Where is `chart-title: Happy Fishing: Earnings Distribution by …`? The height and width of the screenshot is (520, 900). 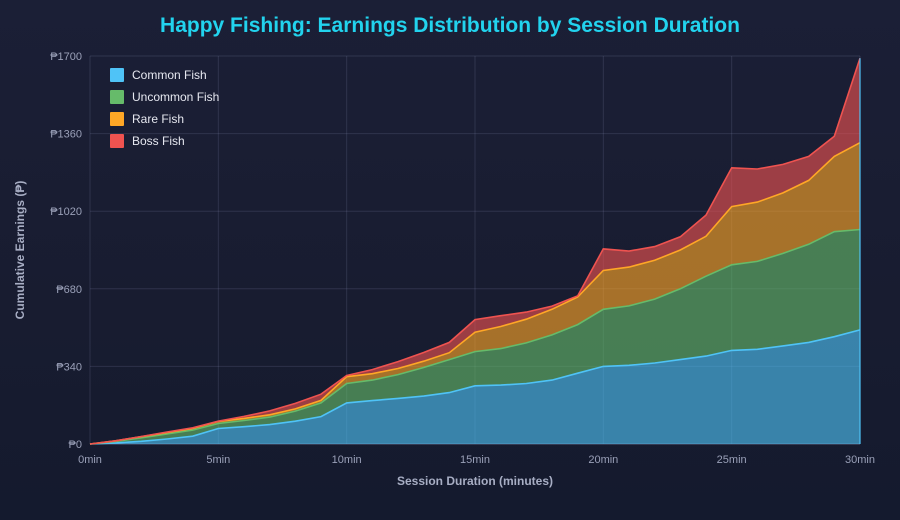
chart-title: Happy Fishing: Earnings Distribution by … is located at coordinates (450, 25).